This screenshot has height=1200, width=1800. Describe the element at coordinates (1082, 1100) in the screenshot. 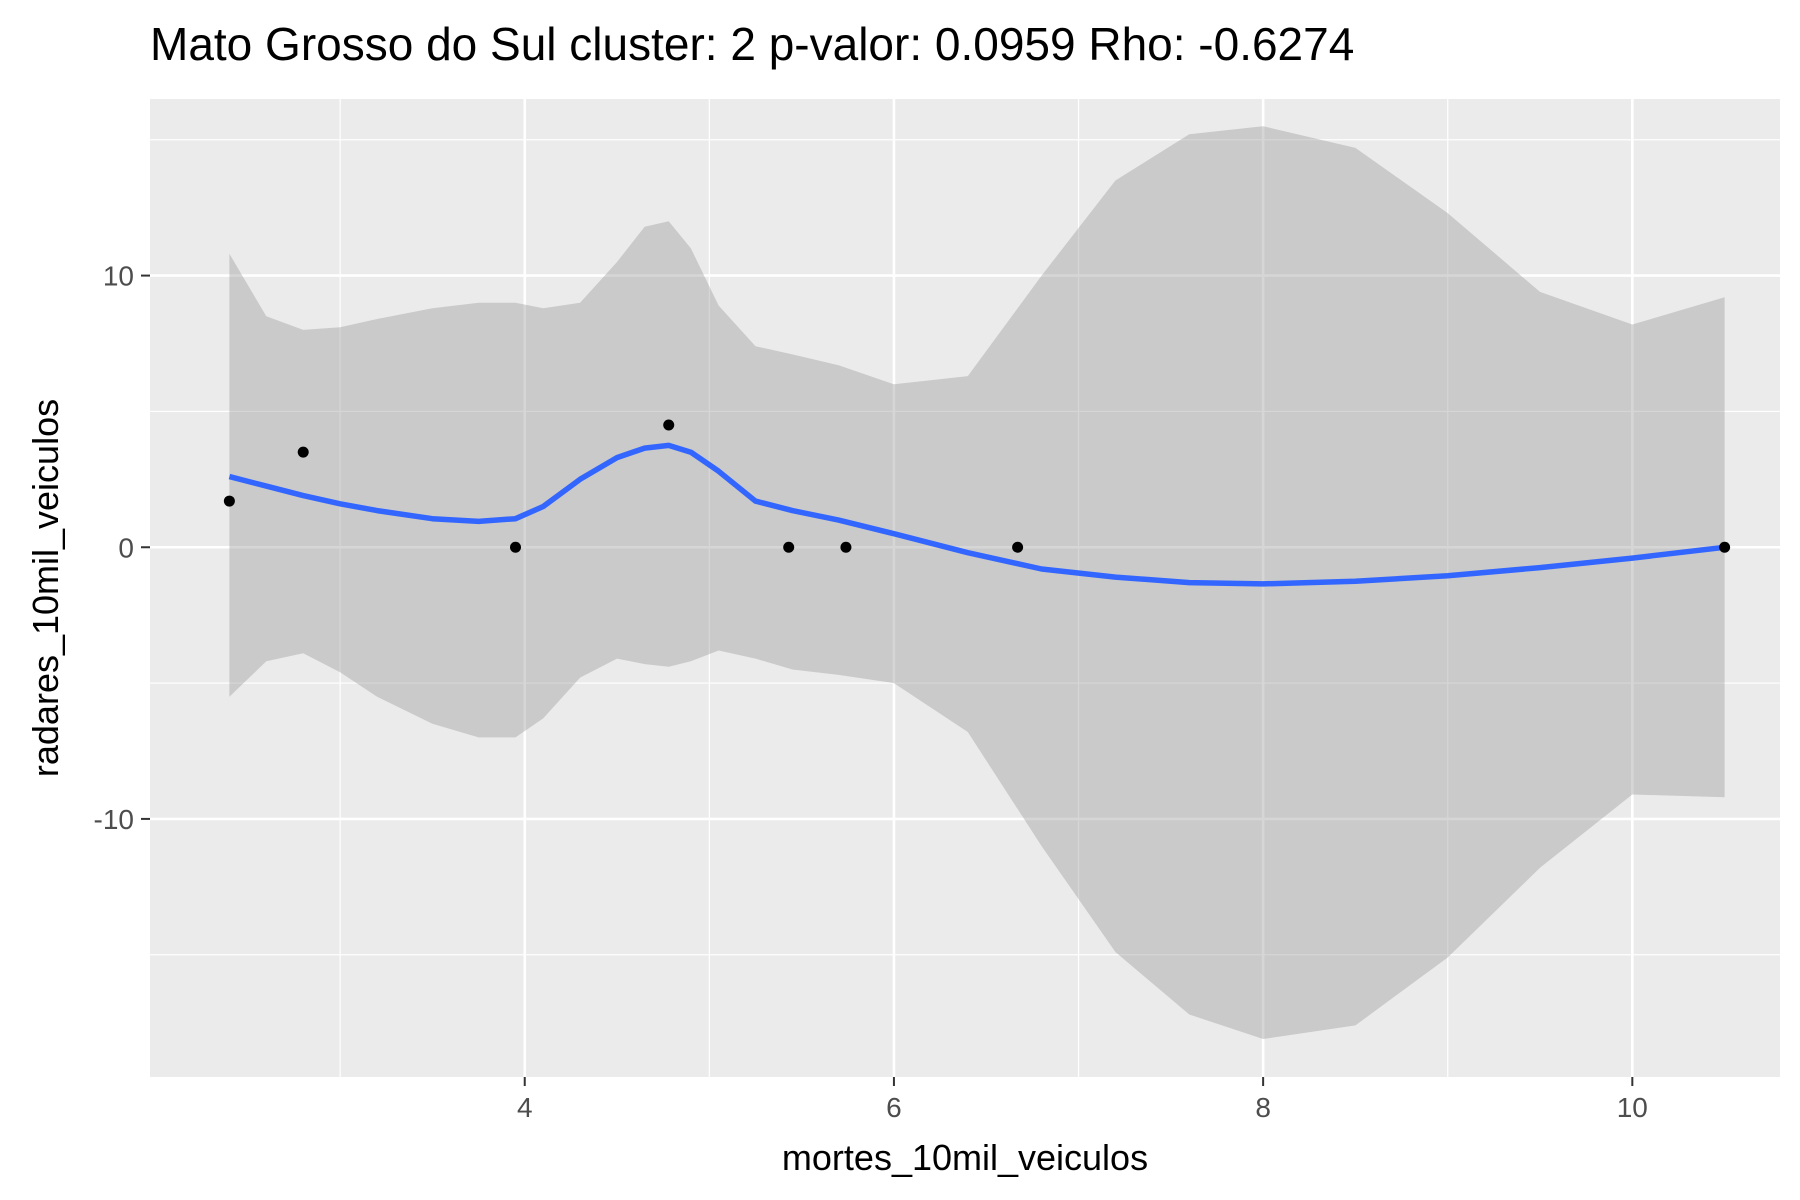

I see `x-axis: 4 6 8 10` at that location.